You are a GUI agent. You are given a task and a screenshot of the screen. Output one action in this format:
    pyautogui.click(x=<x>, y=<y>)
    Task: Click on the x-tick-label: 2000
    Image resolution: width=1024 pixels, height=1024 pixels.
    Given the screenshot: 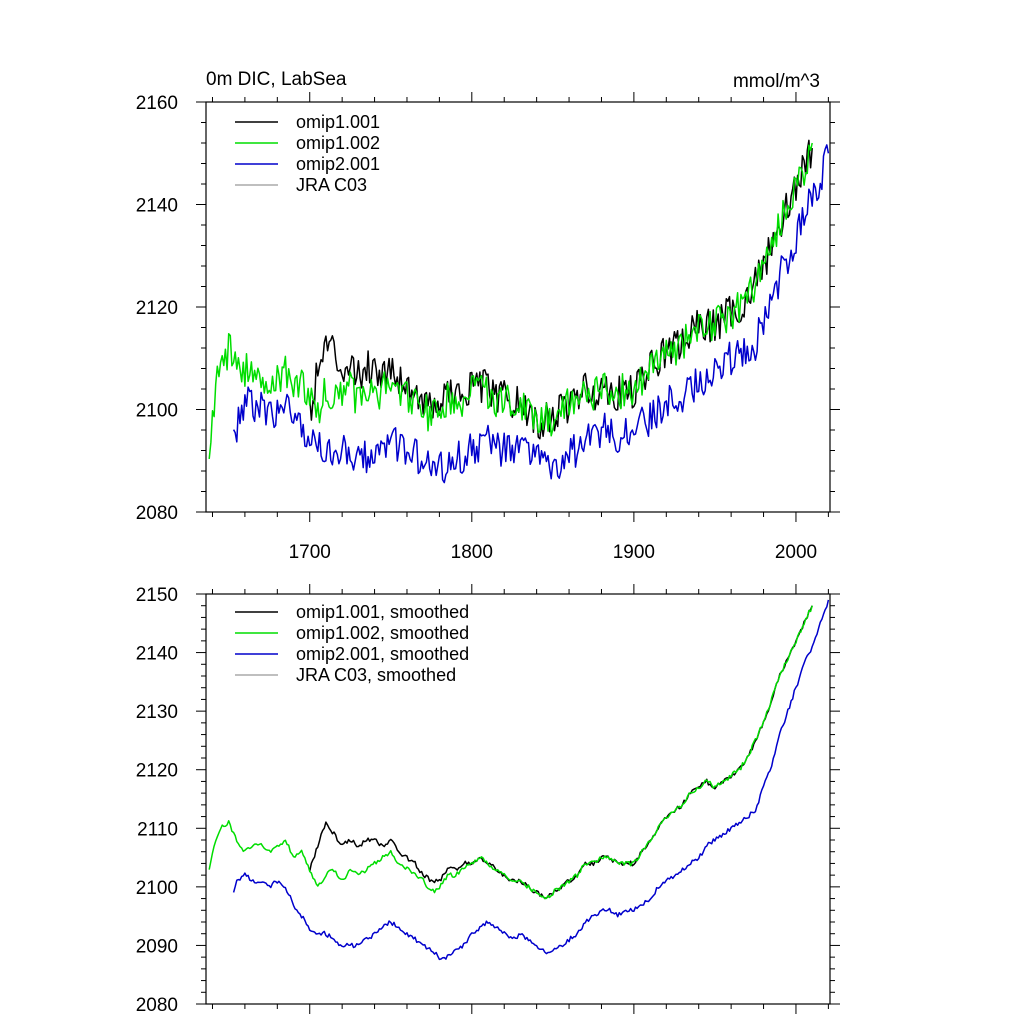 What is the action you would take?
    pyautogui.click(x=796, y=552)
    